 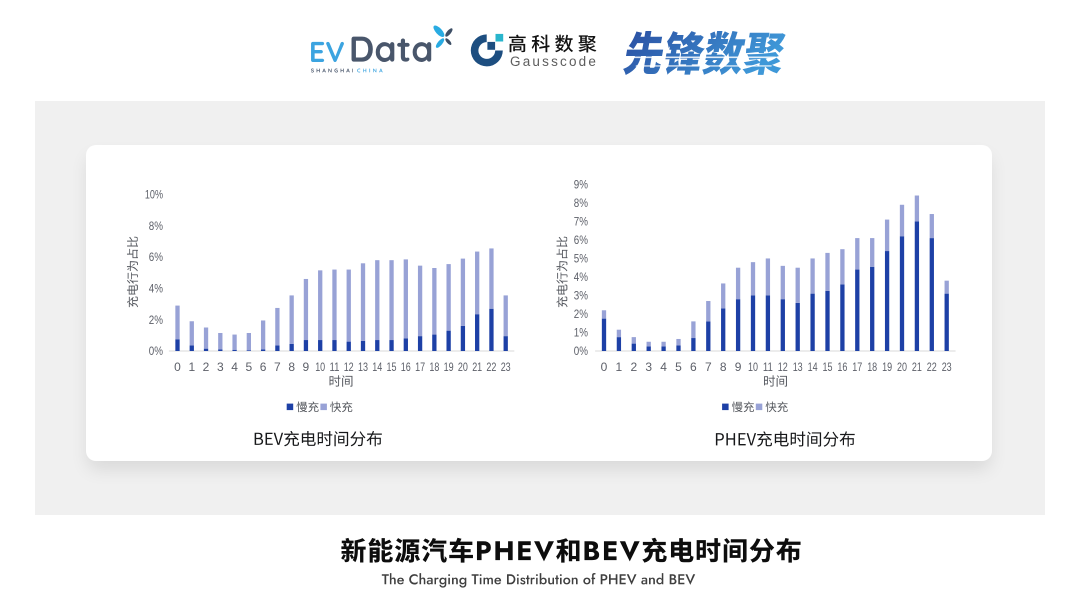 What do you see at coordinates (154, 195) in the screenshot?
I see `svg-text: 10%` at bounding box center [154, 195].